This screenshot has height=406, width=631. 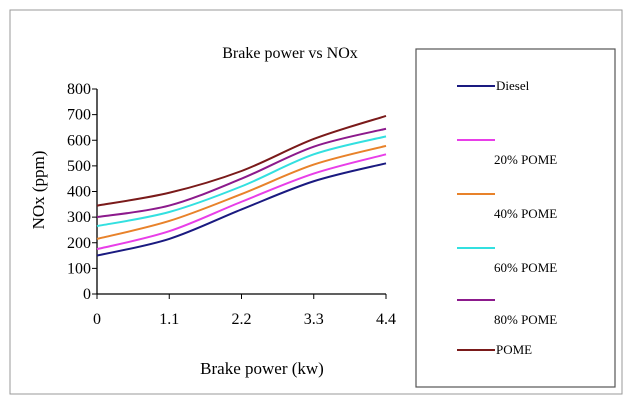 I want to click on series-line-20pct-pome, so click(x=241, y=202).